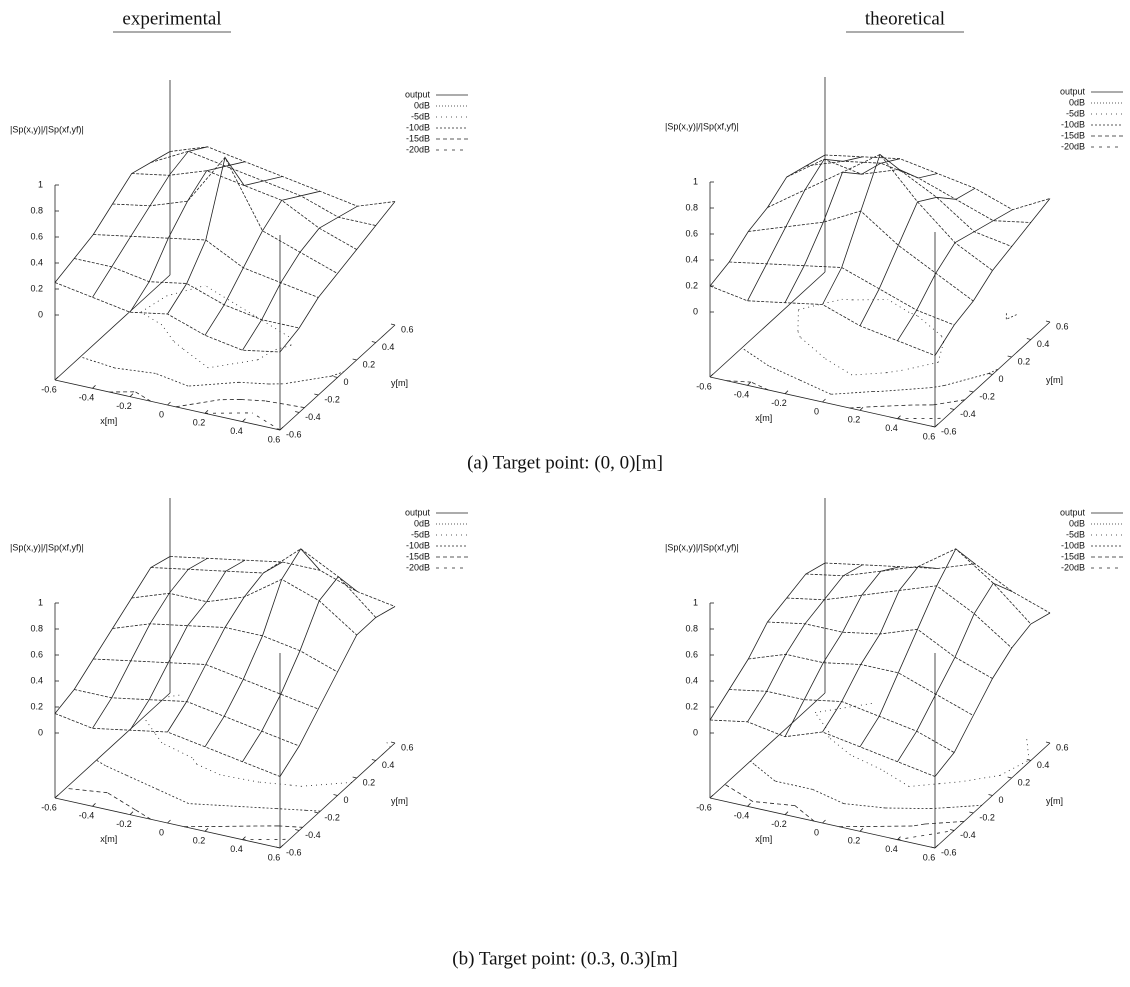 The height and width of the screenshot is (987, 1130). I want to click on y-axis-label: y[m], so click(399, 801).